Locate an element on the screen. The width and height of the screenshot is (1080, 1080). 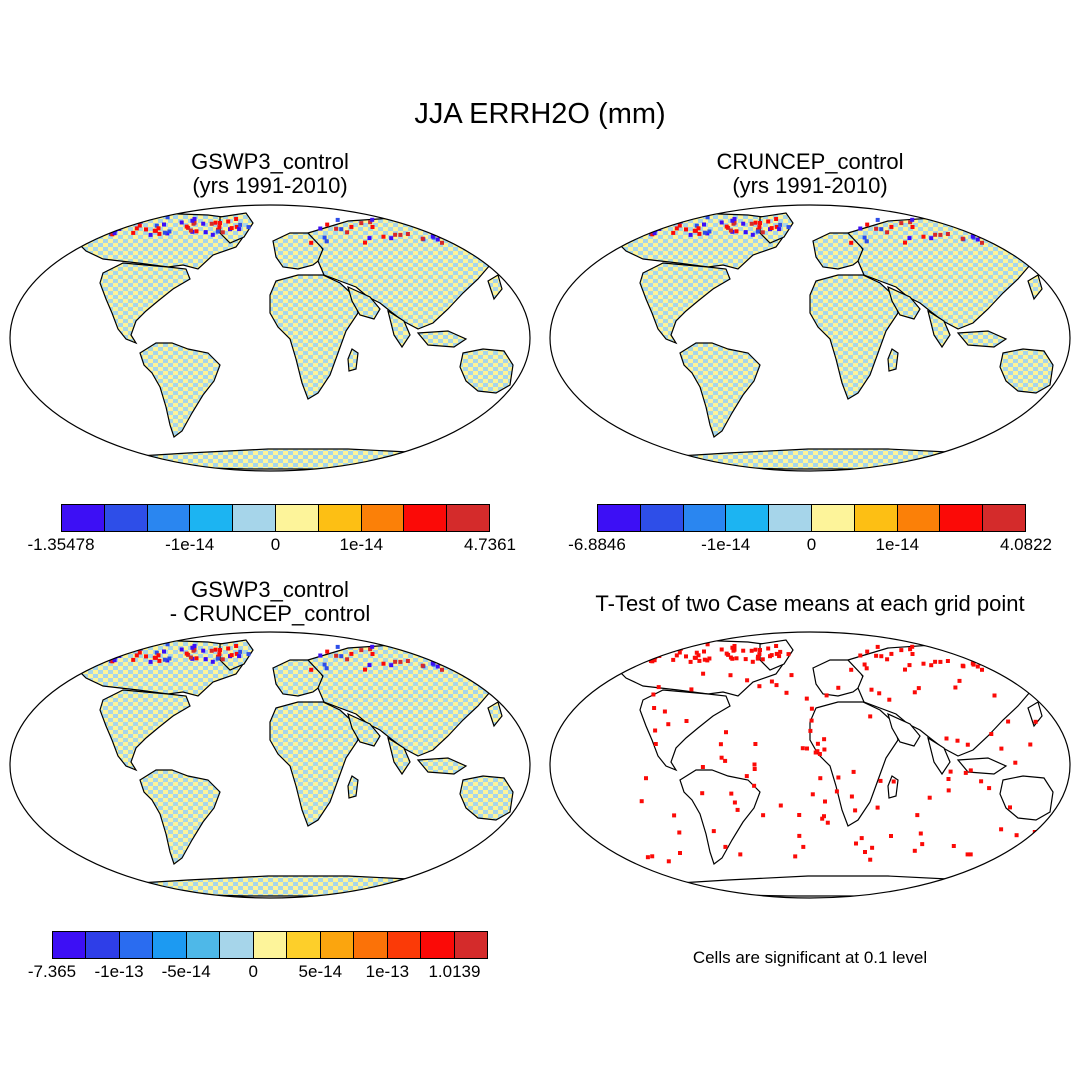
colorbar-tick-label: -7.365 is located at coordinates (52, 971).